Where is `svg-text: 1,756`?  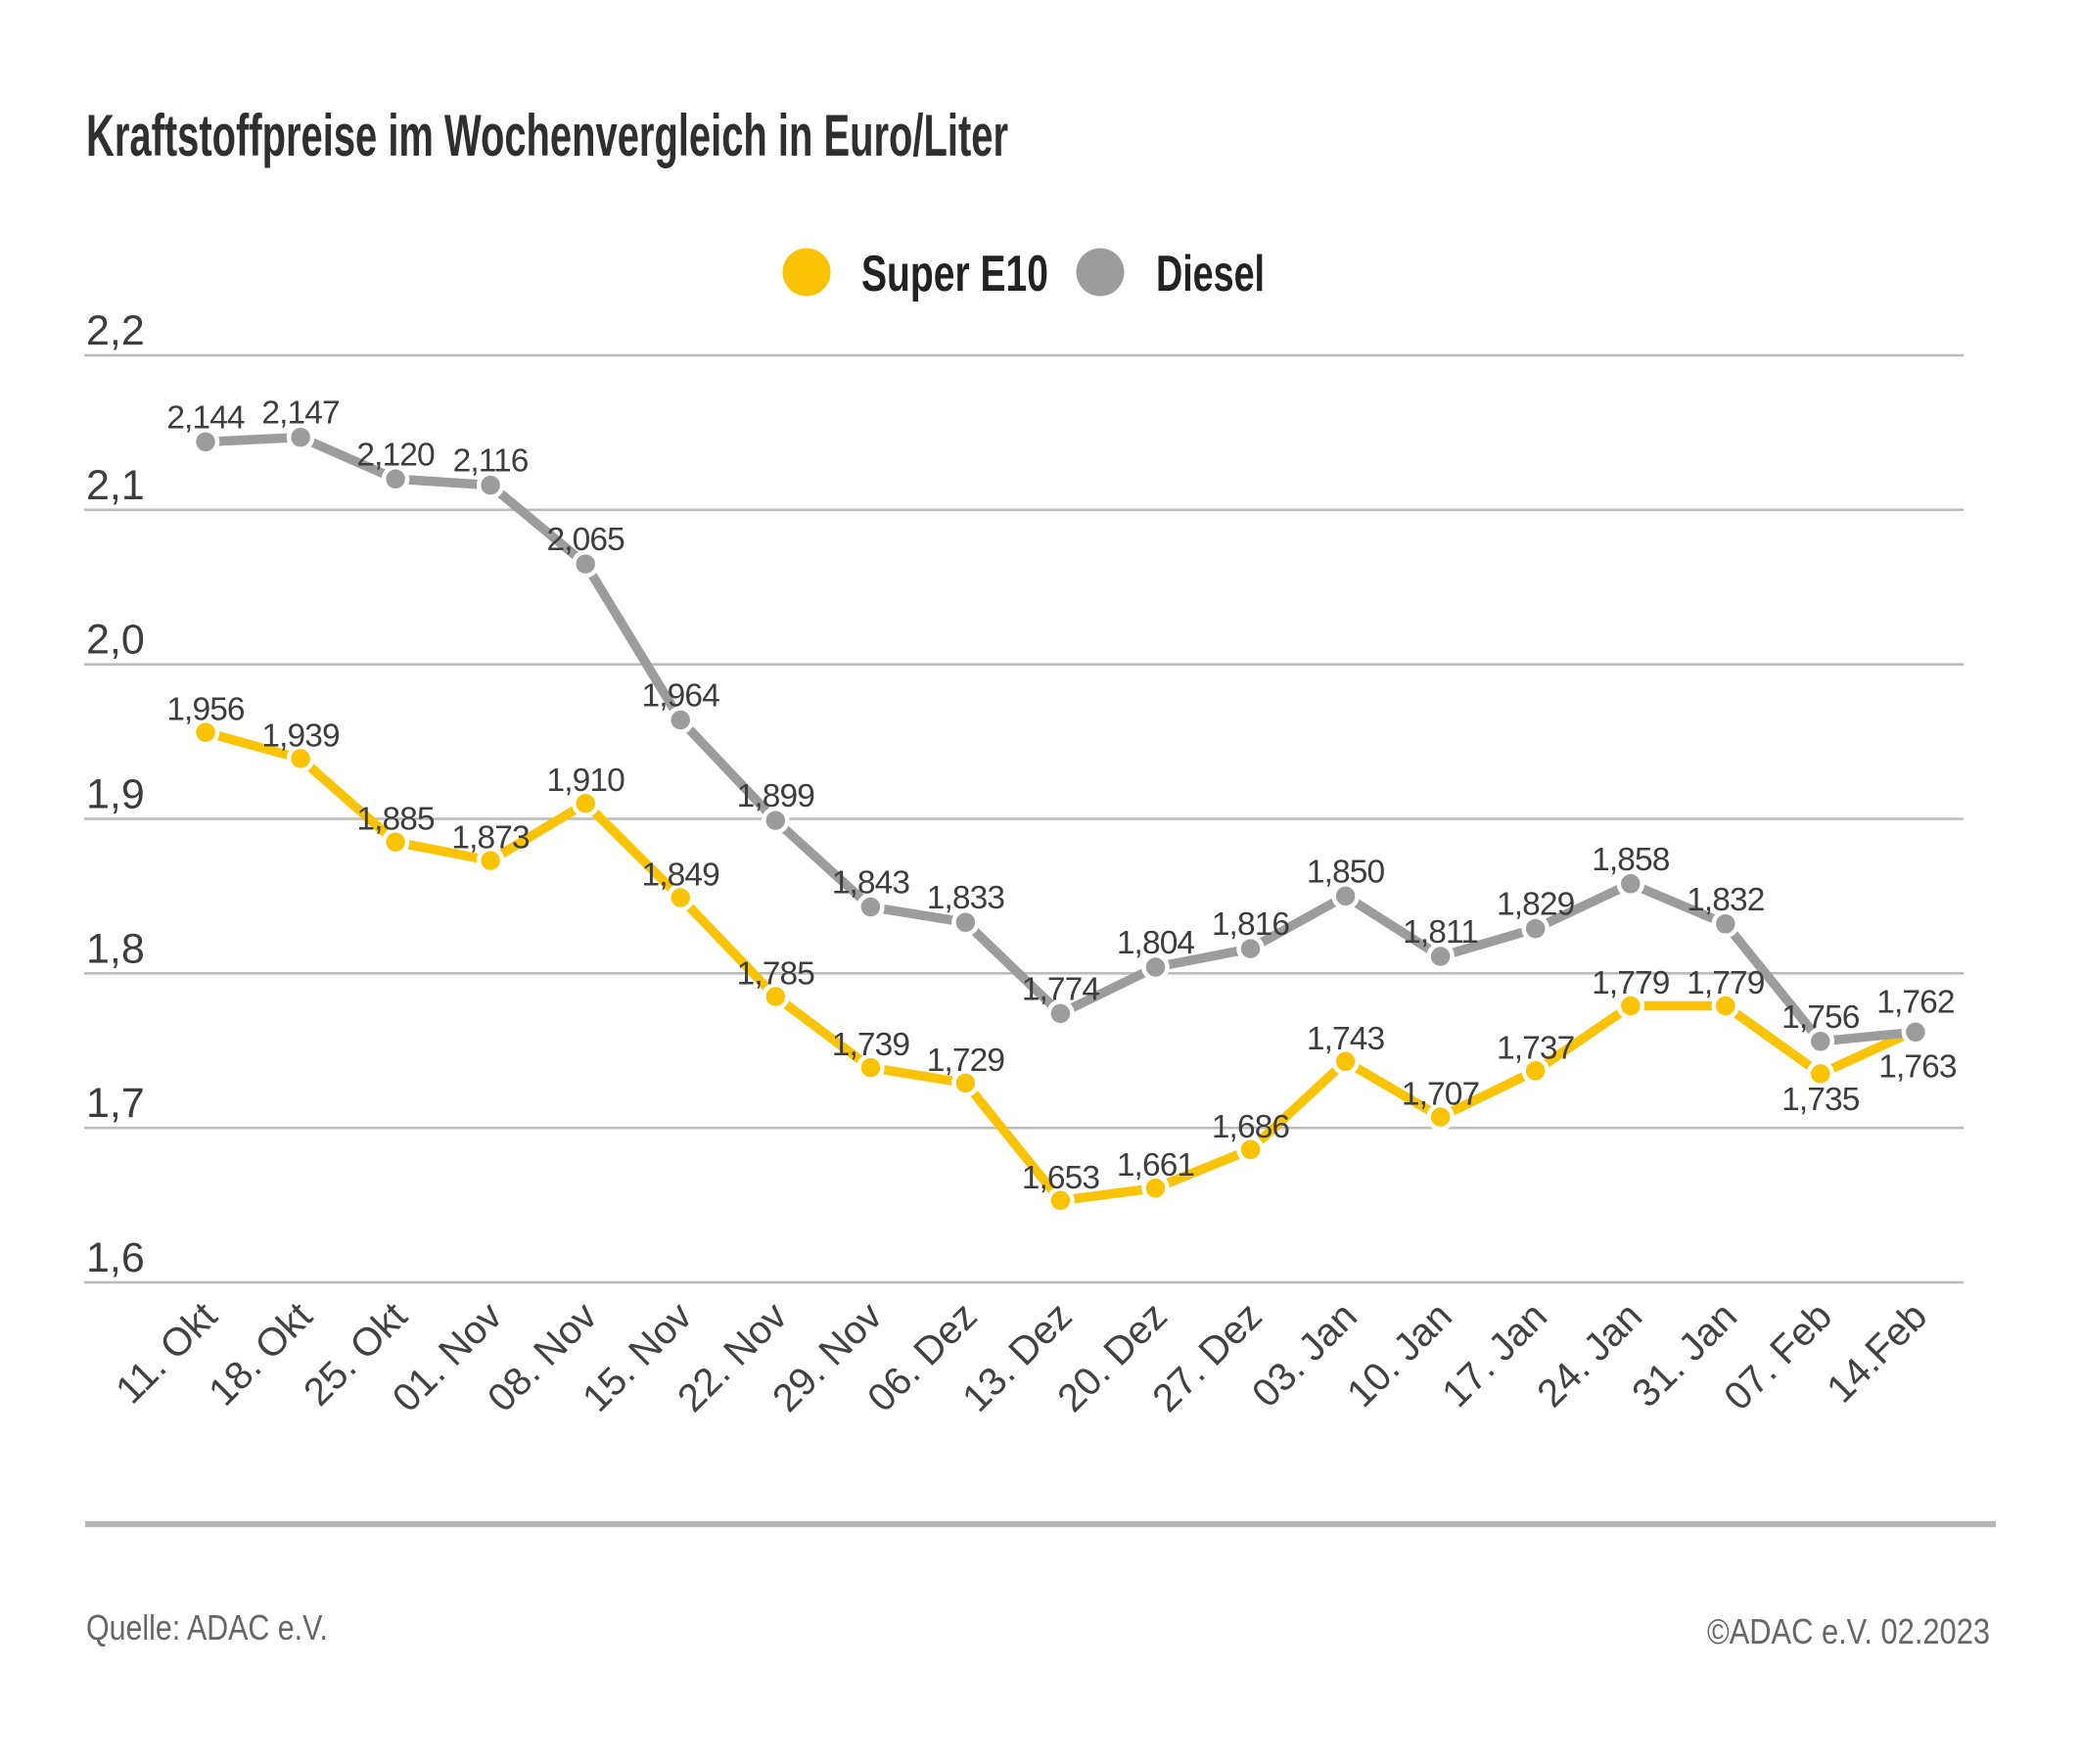 svg-text: 1,756 is located at coordinates (1821, 1017).